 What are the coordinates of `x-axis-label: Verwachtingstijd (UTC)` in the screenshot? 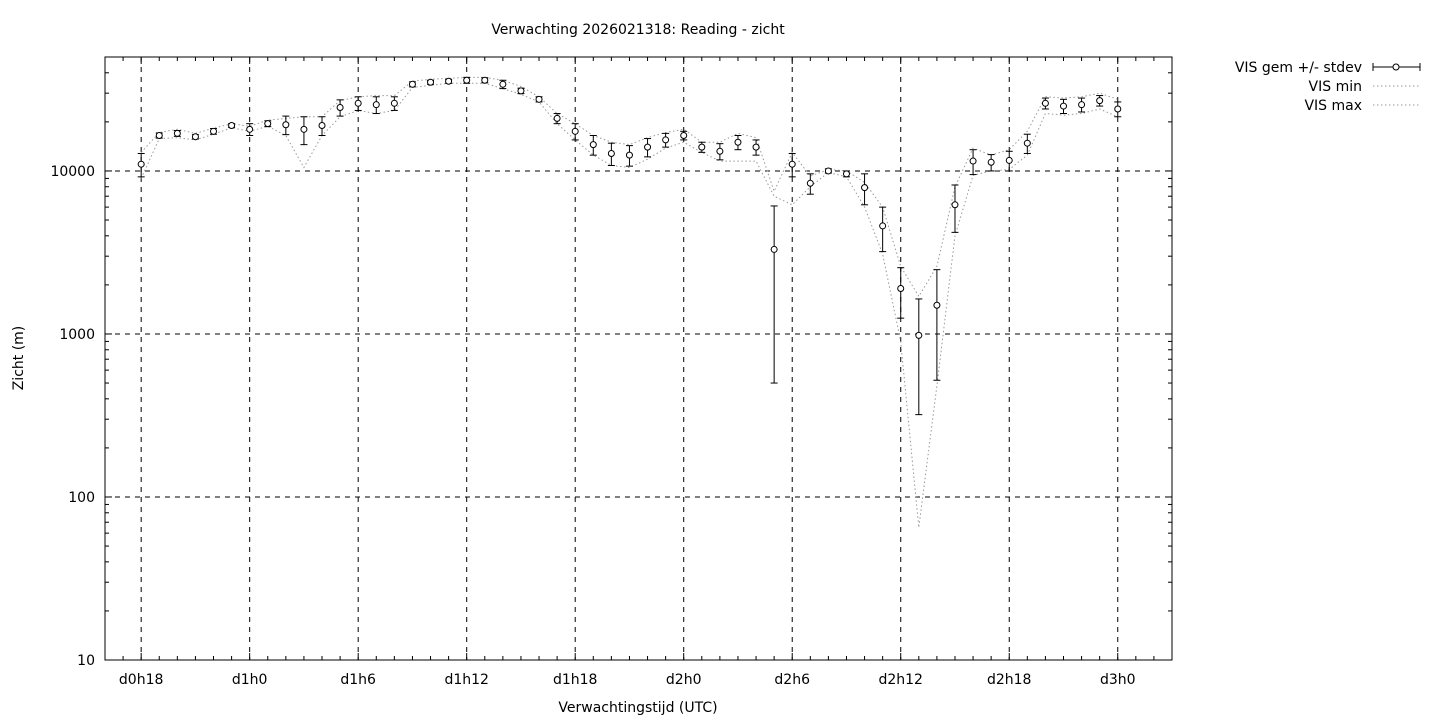 It's located at (637, 708).